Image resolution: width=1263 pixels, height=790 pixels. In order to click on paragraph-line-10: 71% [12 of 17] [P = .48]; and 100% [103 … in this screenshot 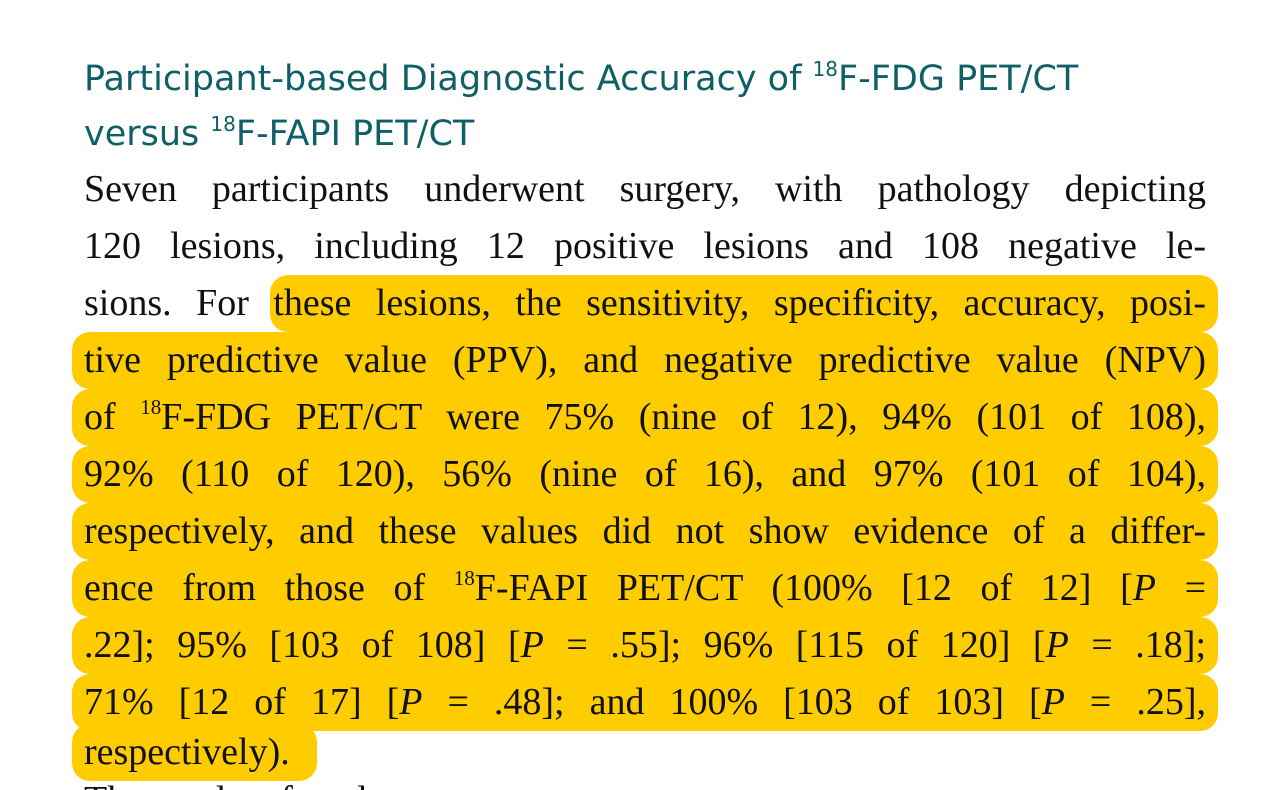, I will do `click(645, 702)`.